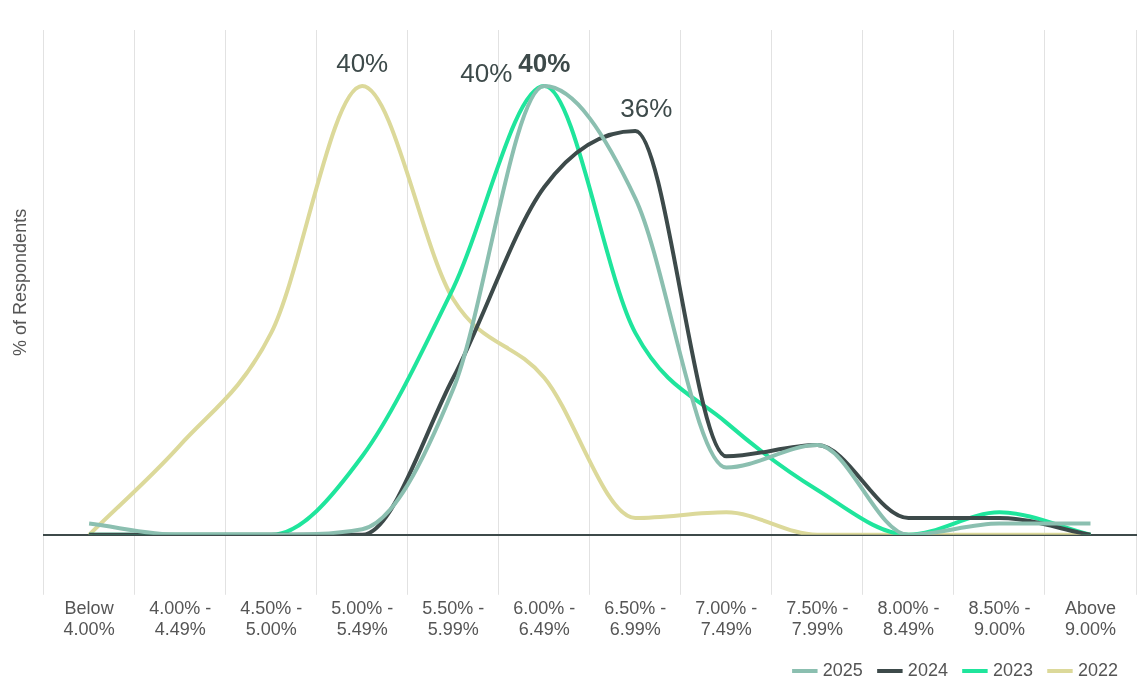 The image size is (1142, 694). I want to click on legend-label: 2024, so click(927, 669).